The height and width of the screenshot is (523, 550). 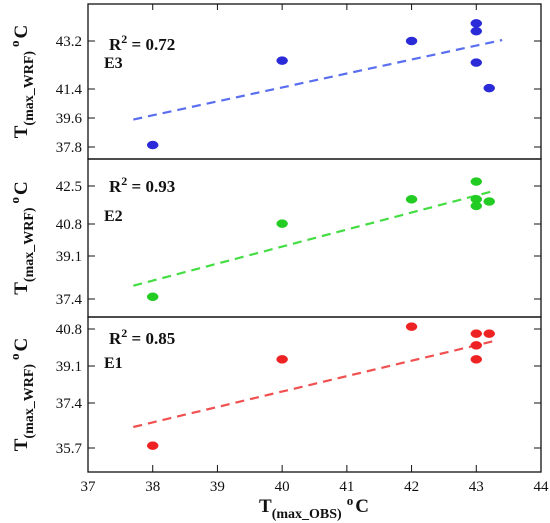 What do you see at coordinates (152, 487) in the screenshot?
I see `x-tick-label: 38` at bounding box center [152, 487].